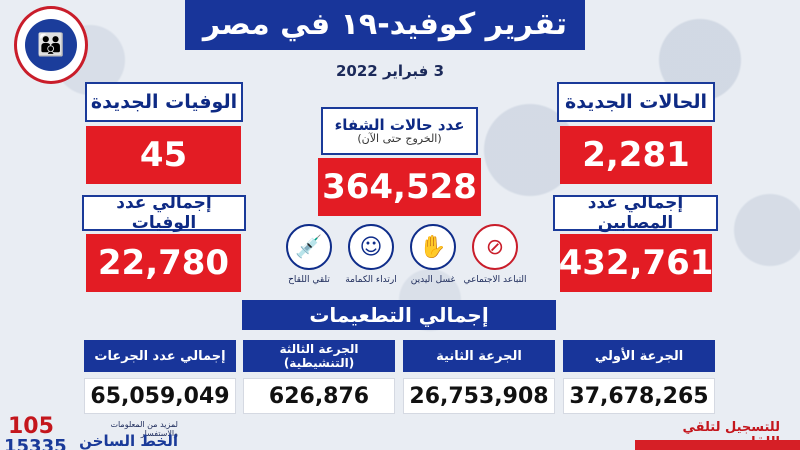 This screenshot has width=800, height=450. What do you see at coordinates (163, 155) in the screenshot?
I see `new-deaths-value: 45` at bounding box center [163, 155].